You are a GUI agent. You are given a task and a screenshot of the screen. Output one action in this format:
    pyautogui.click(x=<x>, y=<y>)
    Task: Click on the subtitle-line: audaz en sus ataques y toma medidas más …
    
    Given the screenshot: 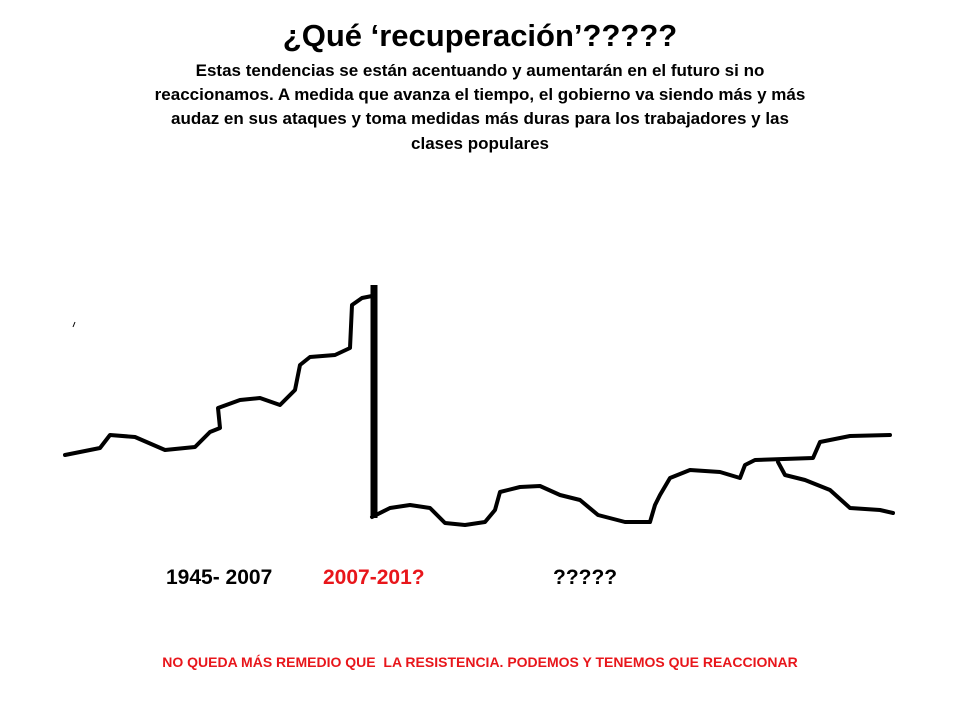 What is the action you would take?
    pyautogui.click(x=480, y=118)
    